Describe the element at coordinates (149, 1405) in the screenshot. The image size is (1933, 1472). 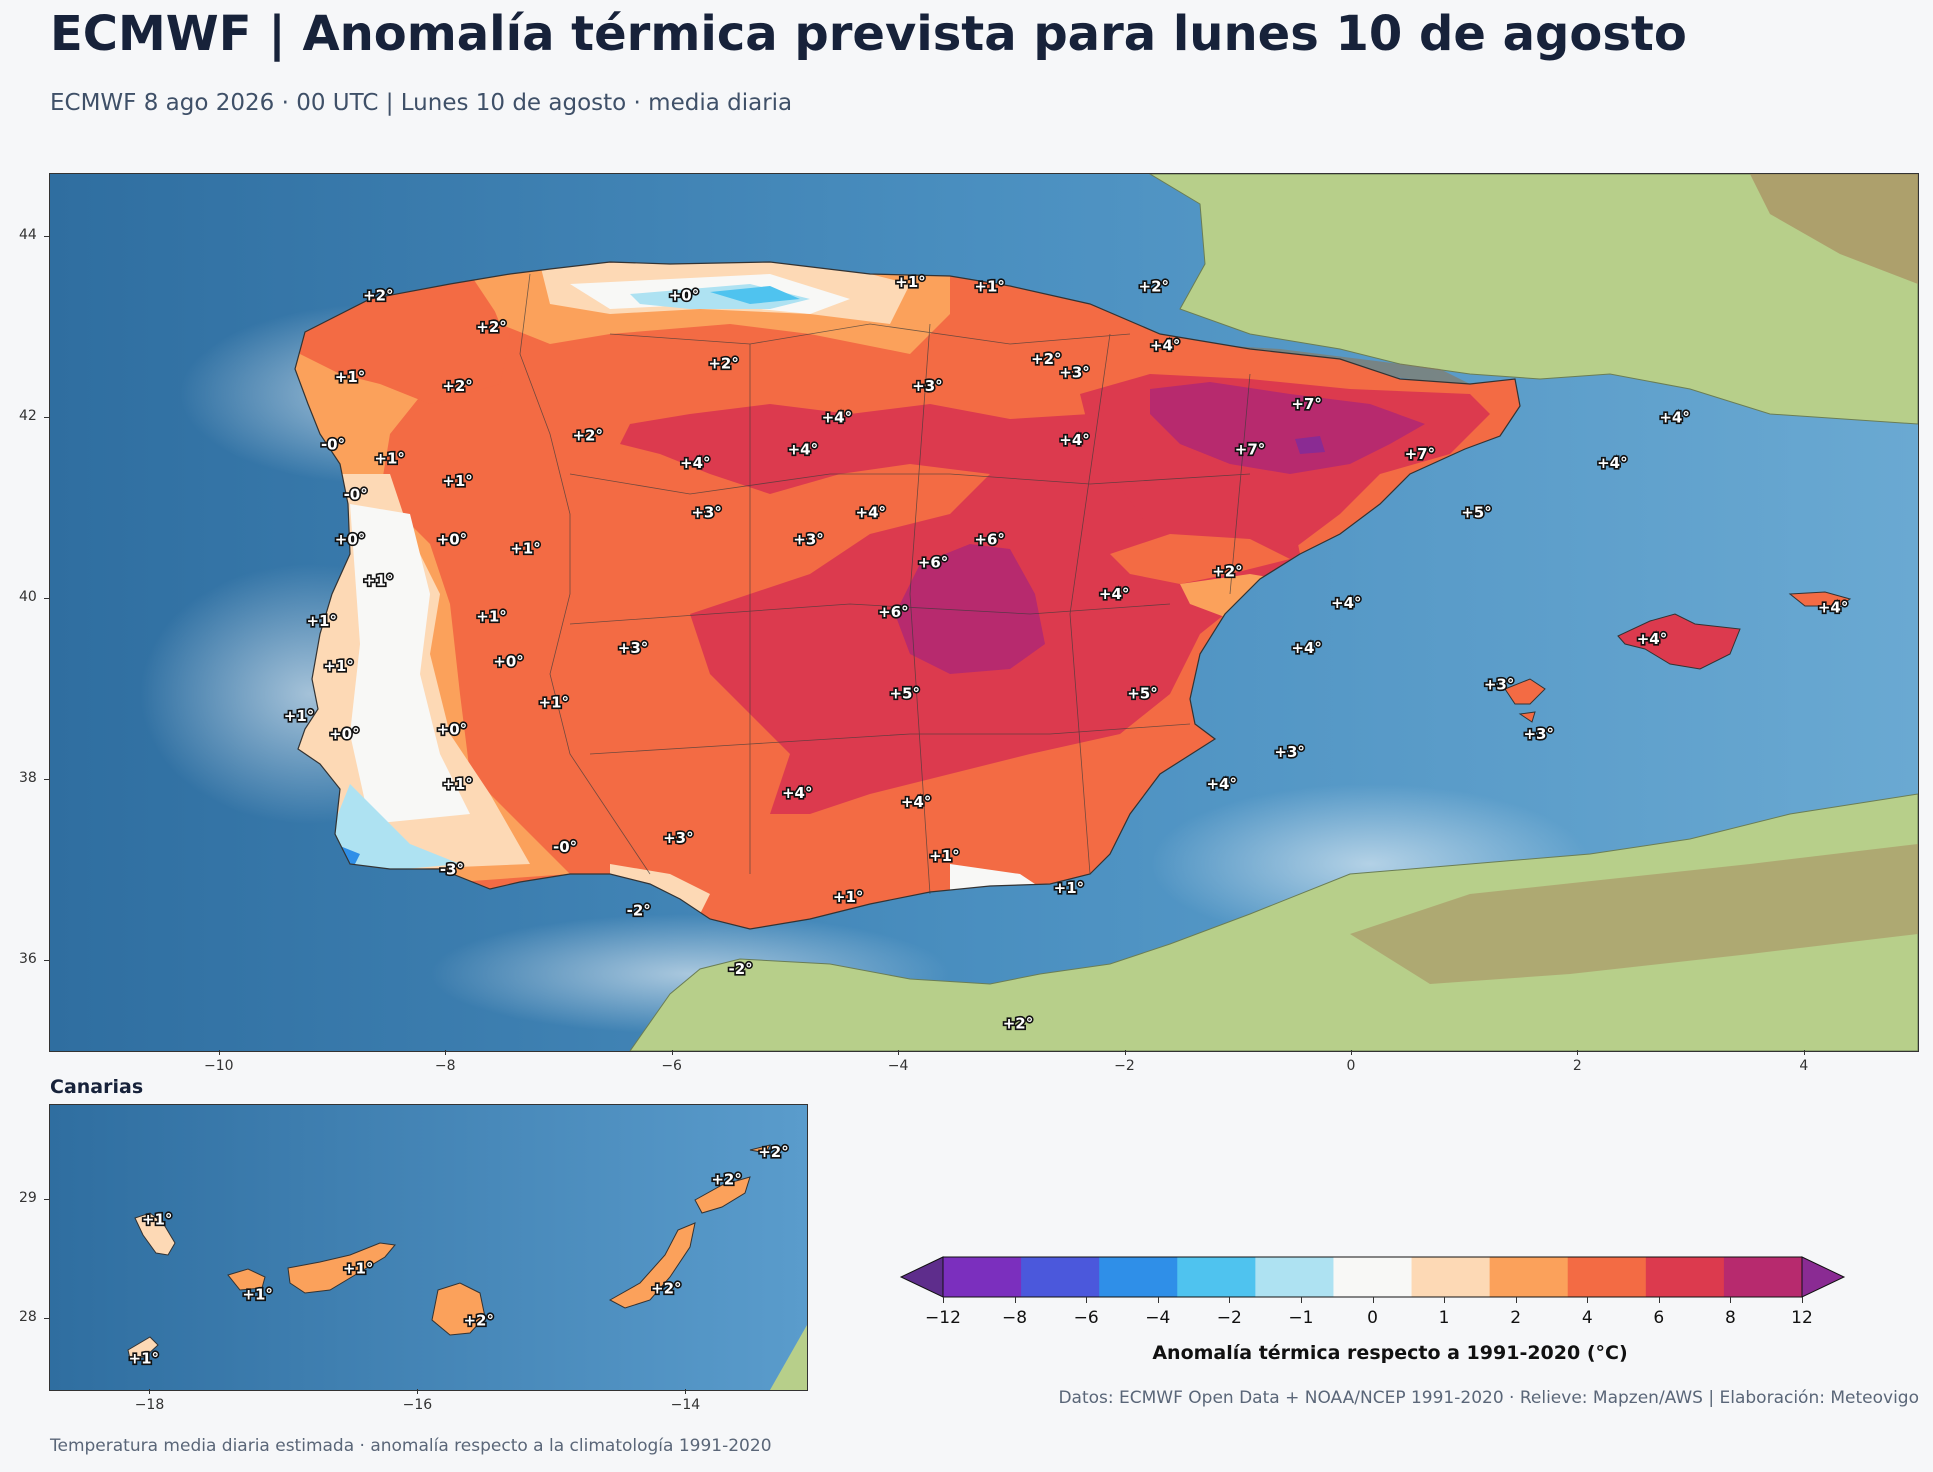
I see `lon-tick-label: −18` at that location.